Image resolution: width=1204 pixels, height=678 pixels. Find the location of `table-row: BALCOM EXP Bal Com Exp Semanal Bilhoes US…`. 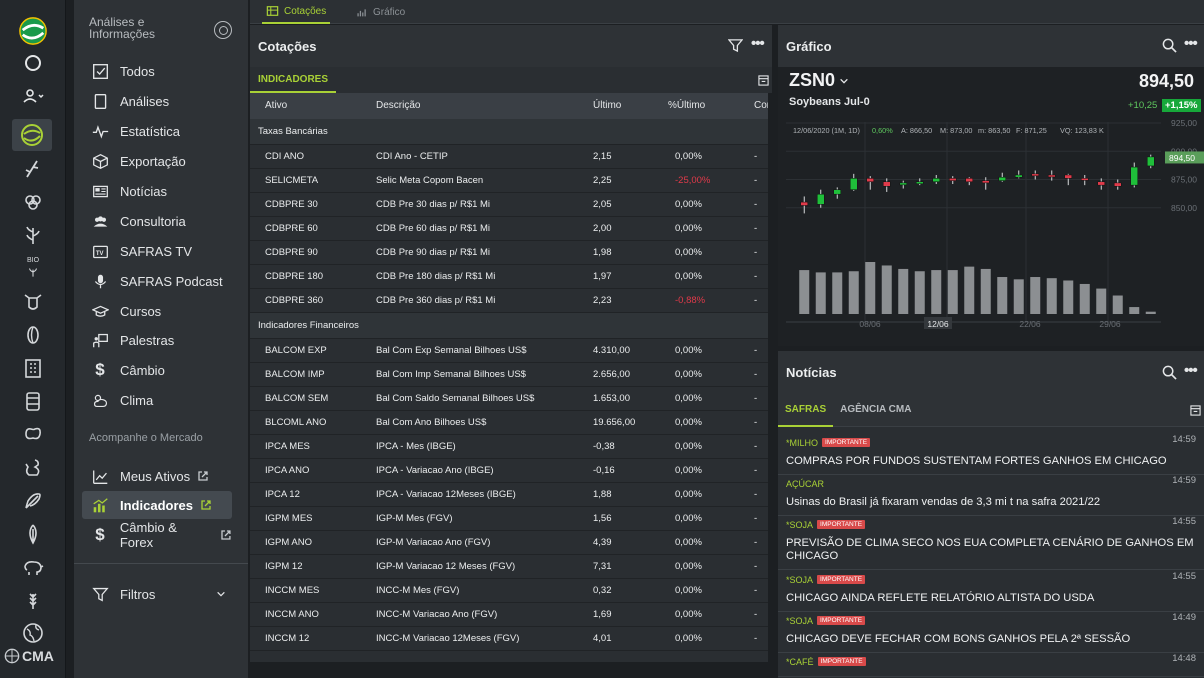

table-row: BALCOM EXP Bal Com Exp Semanal Bilhoes US… is located at coordinates (511, 351).